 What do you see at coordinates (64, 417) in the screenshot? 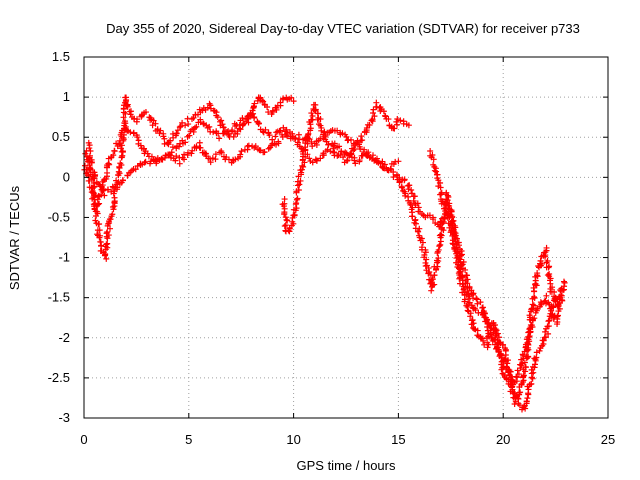
I see `y-tick-label: -3` at bounding box center [64, 417].